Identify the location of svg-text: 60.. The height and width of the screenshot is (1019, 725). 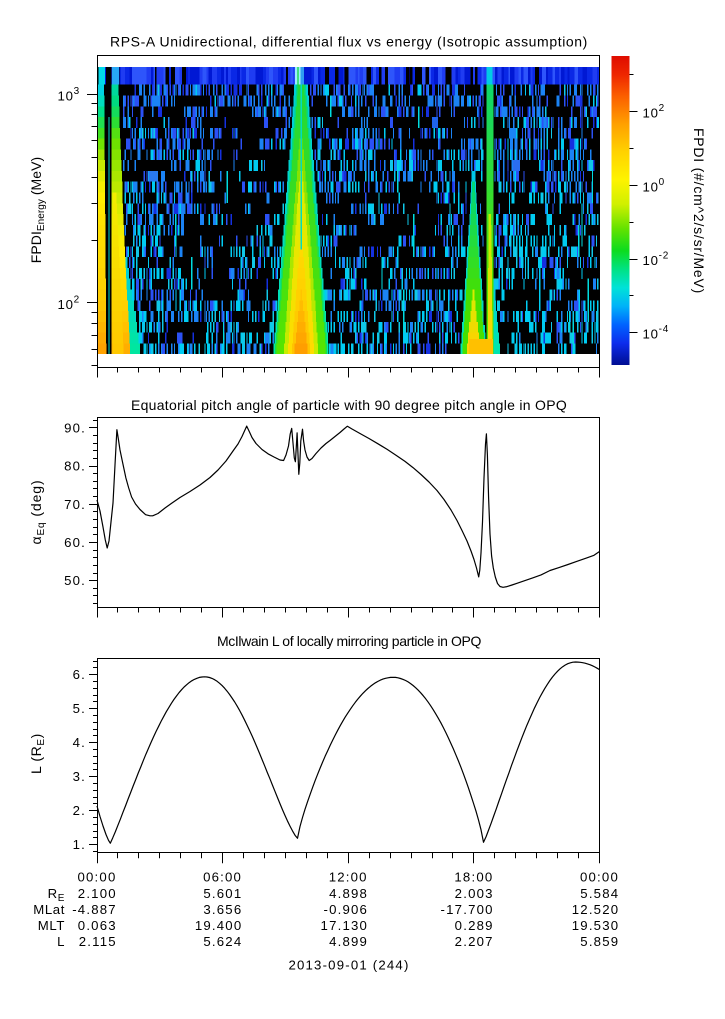
(75, 542).